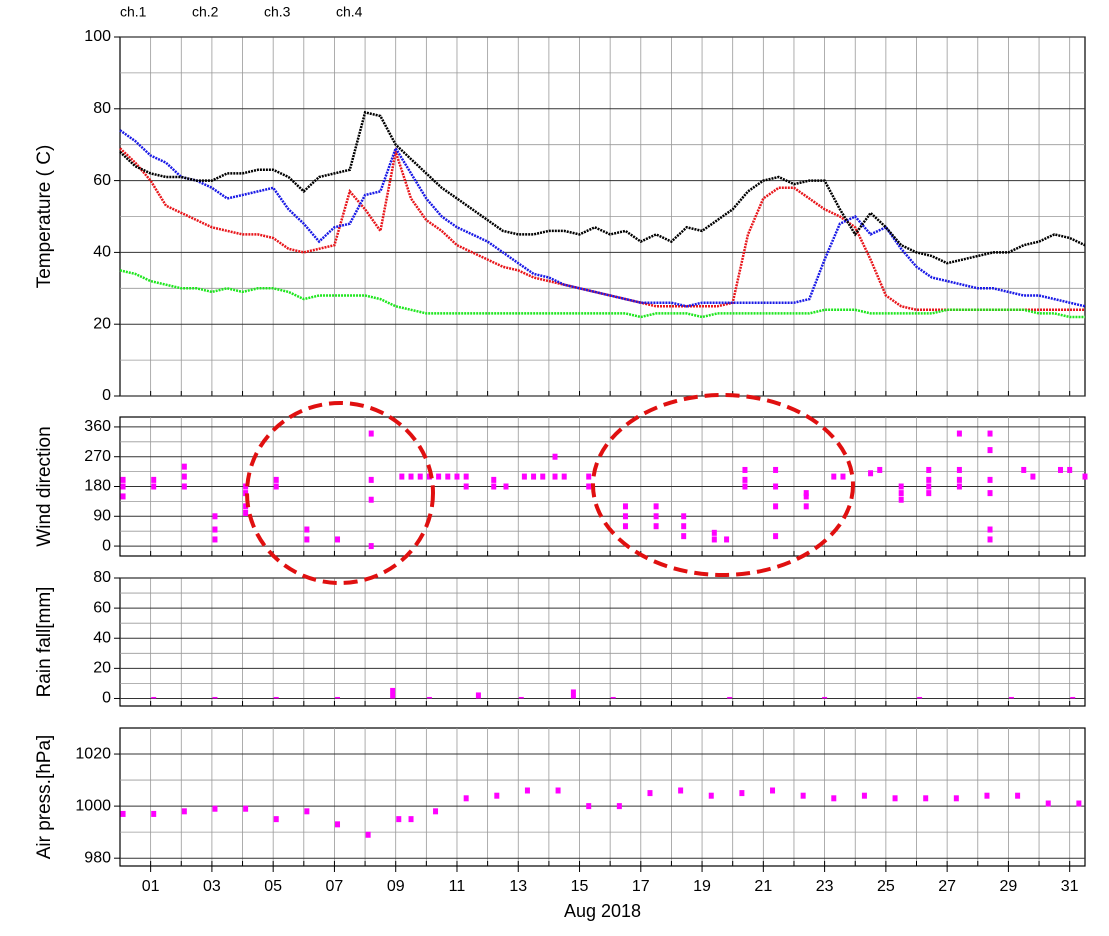 The height and width of the screenshot is (936, 1109). What do you see at coordinates (580, 886) in the screenshot?
I see `x-tick-label: 15` at bounding box center [580, 886].